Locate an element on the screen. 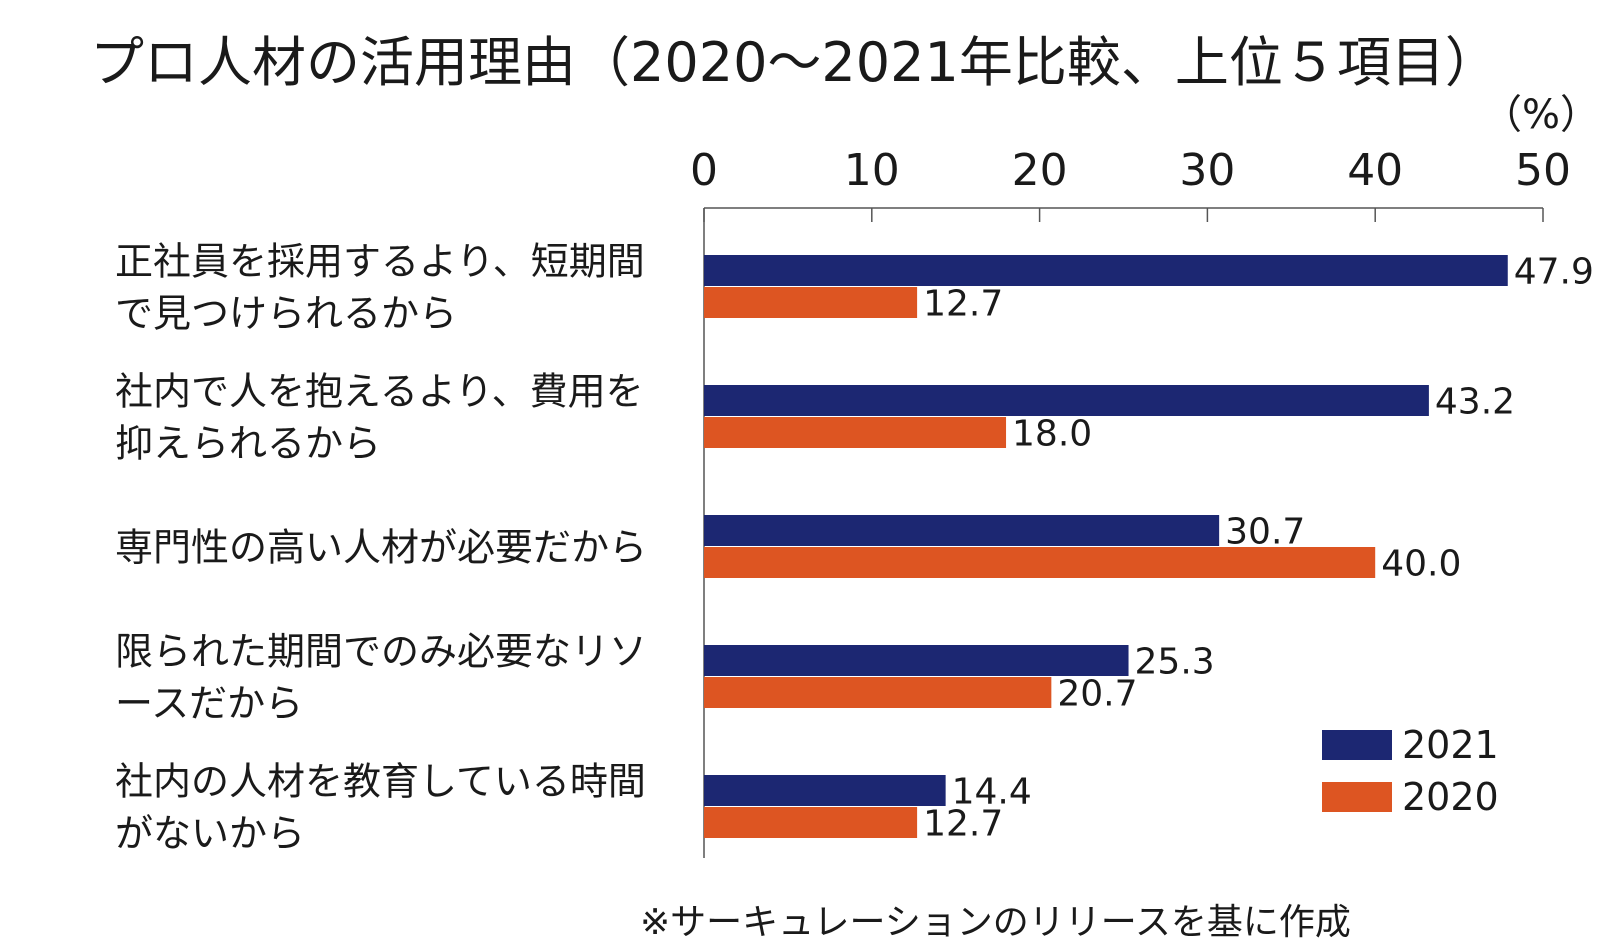  unit-label: （%） is located at coordinates (1541, 115).